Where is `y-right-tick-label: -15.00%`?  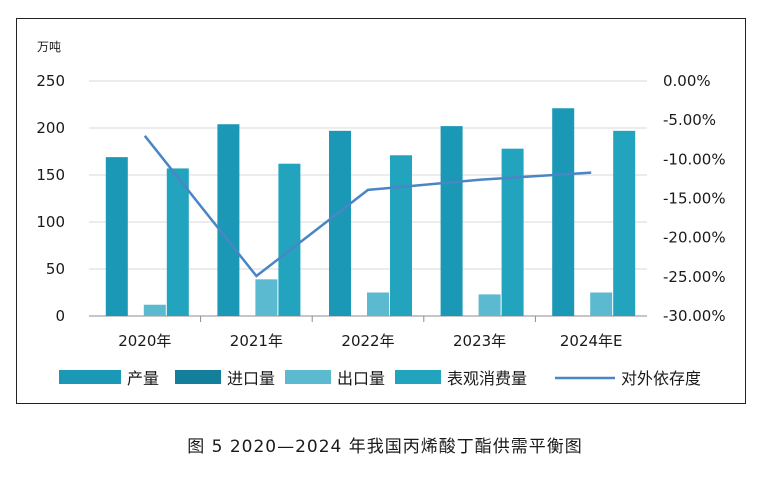 y-right-tick-label: -15.00% is located at coordinates (694, 199).